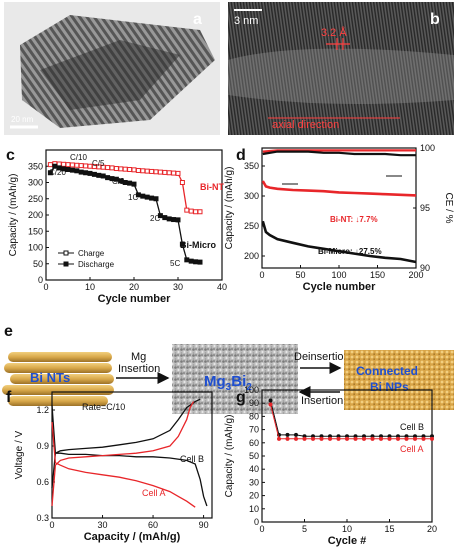 The height and width of the screenshot is (550, 457). I want to click on x-tick-label: 30, so click(103, 525).